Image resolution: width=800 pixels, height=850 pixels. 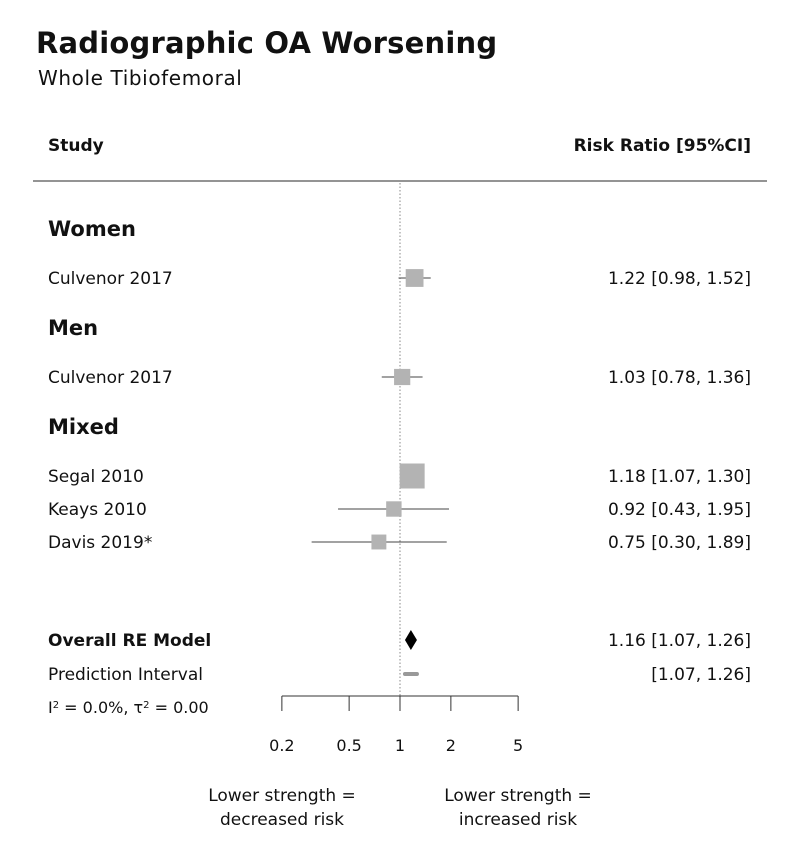 What do you see at coordinates (281, 745) in the screenshot?
I see `x-axis-tick-label: 0.2` at bounding box center [281, 745].